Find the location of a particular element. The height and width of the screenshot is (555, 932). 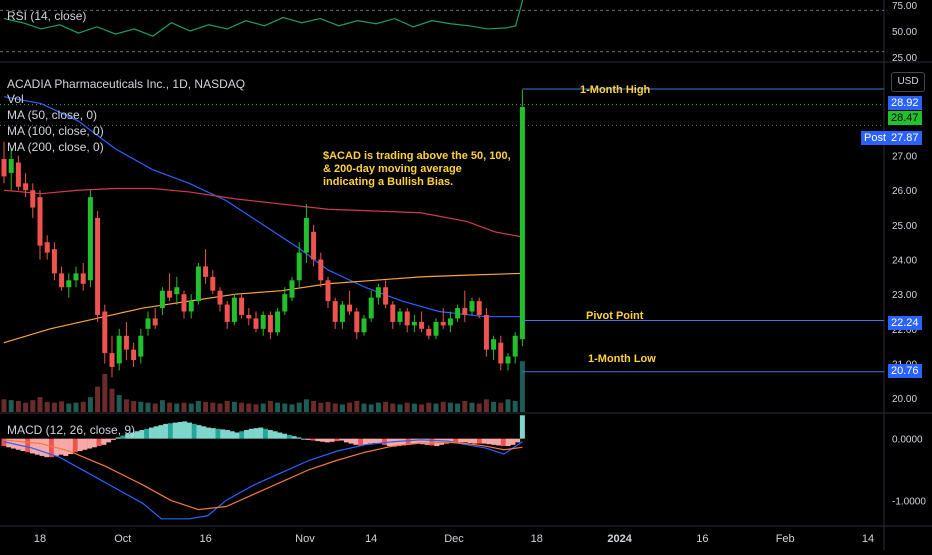

time-tick-label: Dec is located at coordinates (454, 539).